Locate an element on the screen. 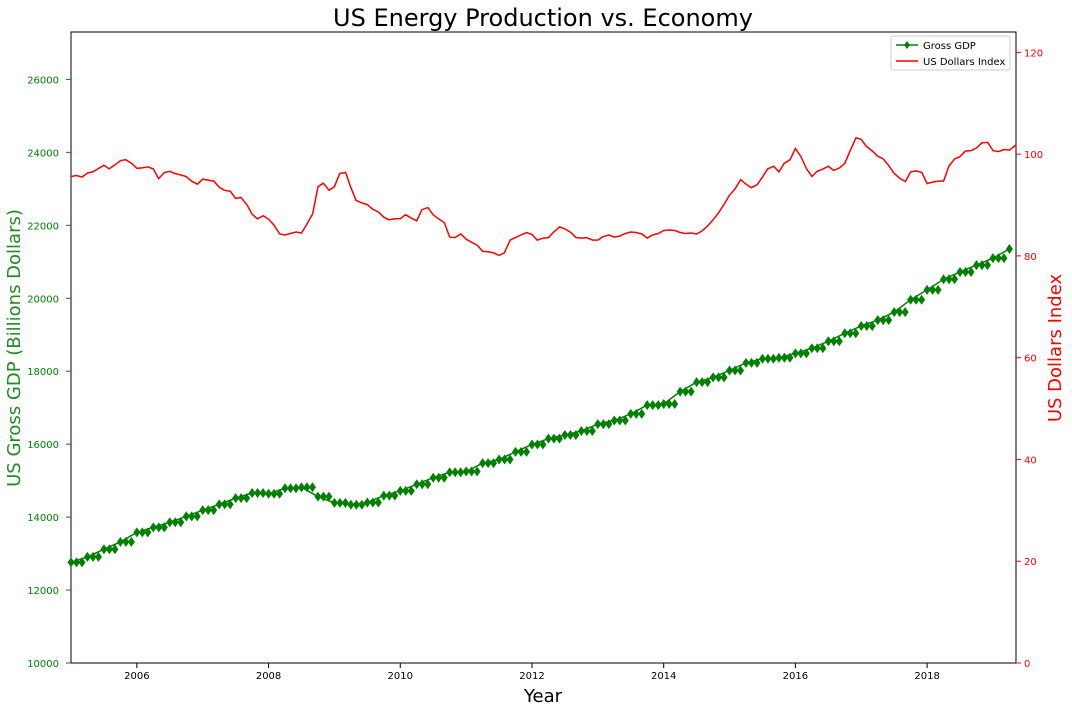  right-y-tick-label: 80 is located at coordinates (1030, 257).